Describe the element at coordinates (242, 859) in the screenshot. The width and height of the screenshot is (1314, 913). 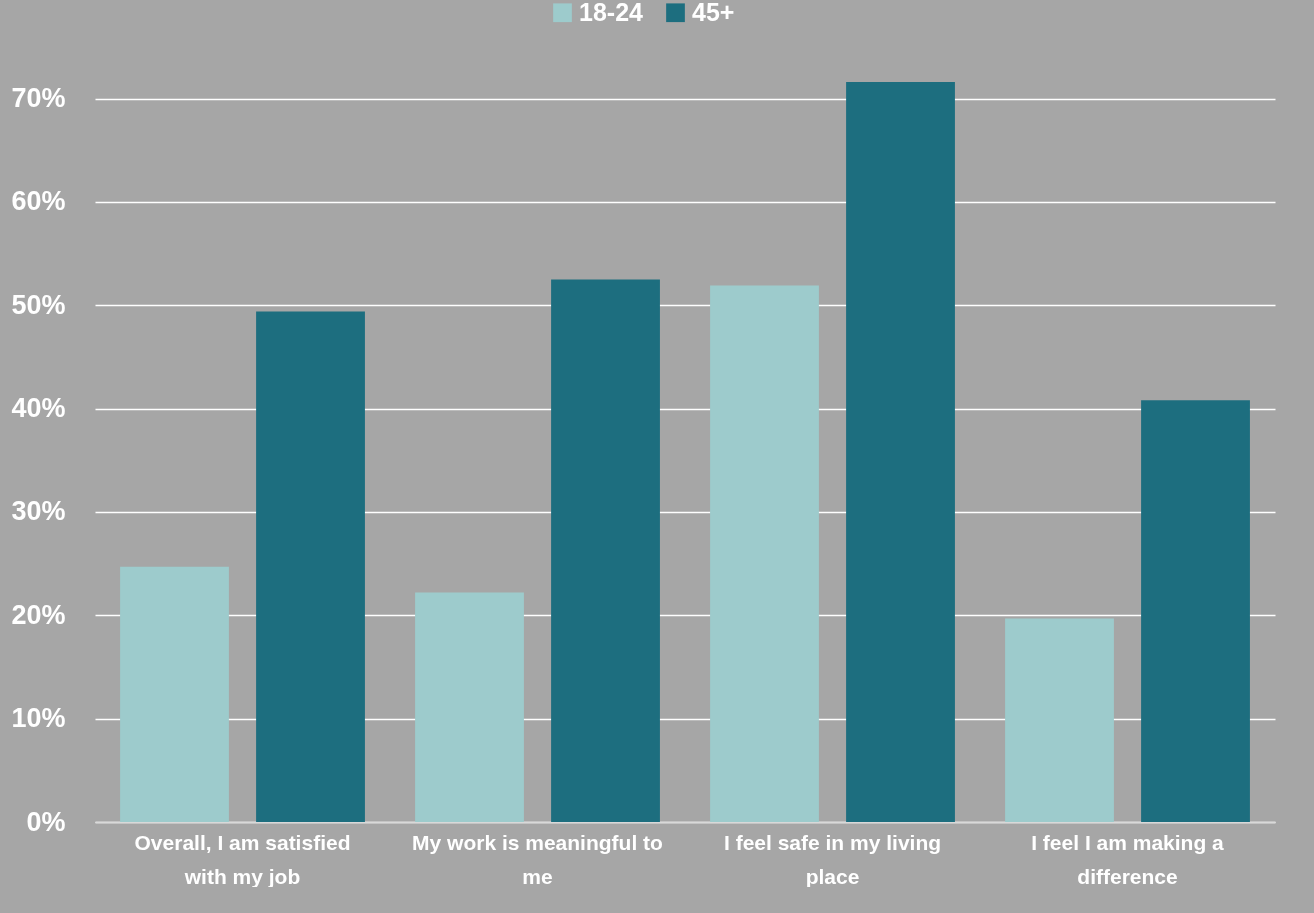
I see `x-tick-label: Overall, I am satisfied with my job` at that location.